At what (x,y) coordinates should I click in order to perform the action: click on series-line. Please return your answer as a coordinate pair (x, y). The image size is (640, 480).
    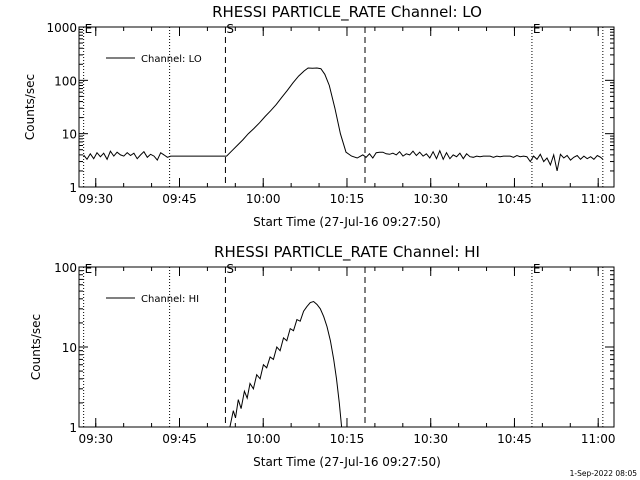
    Looking at the image, I should click on (286, 364).